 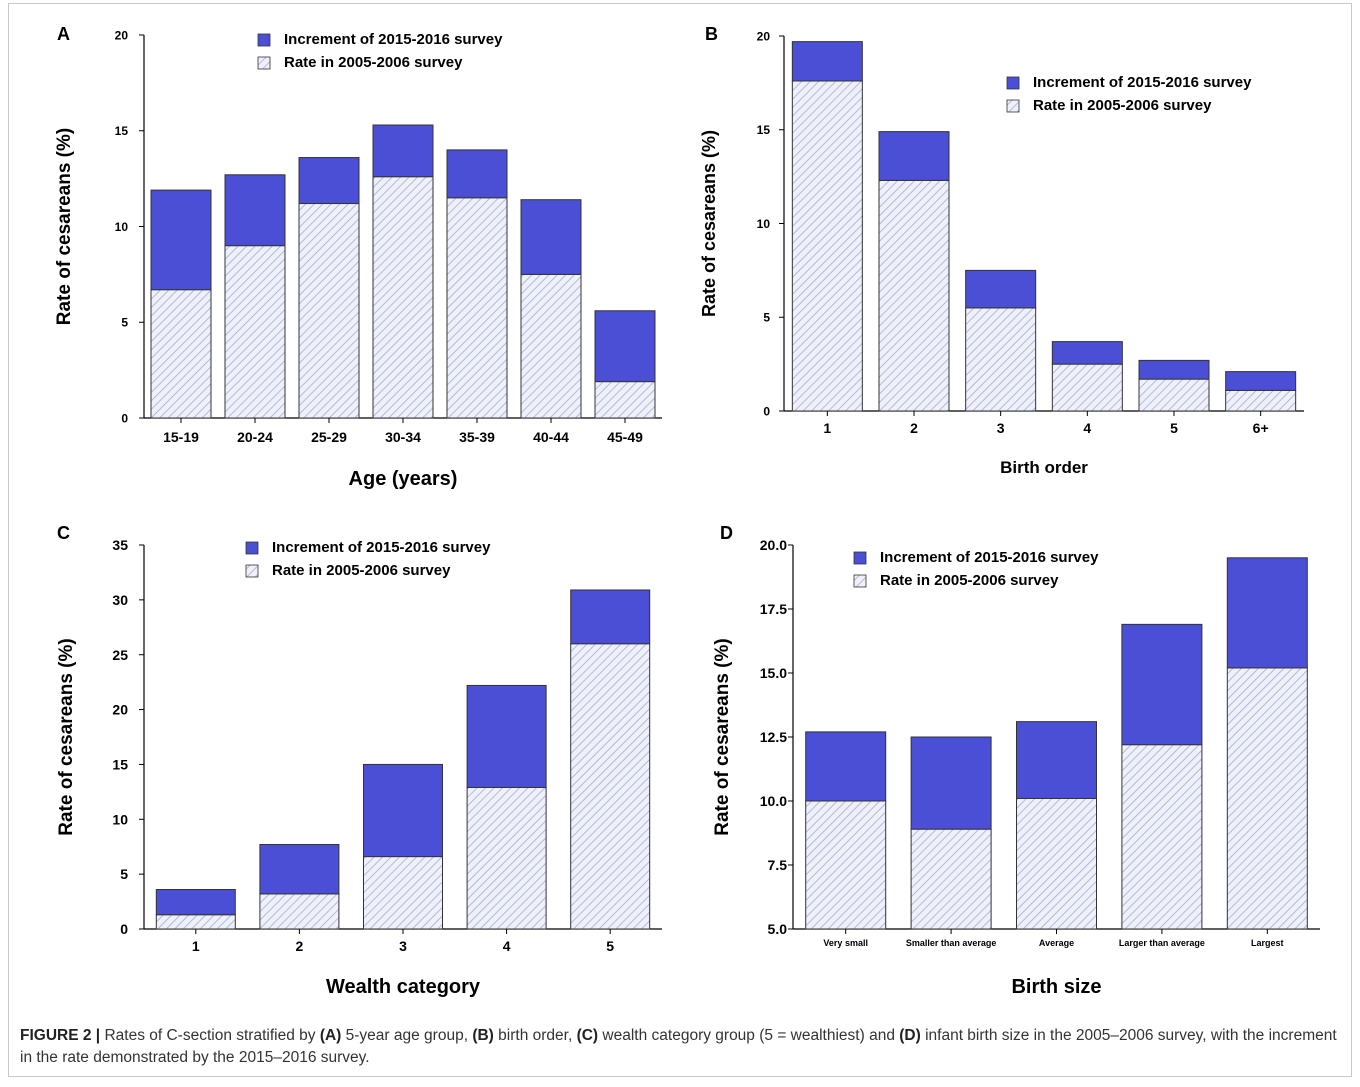 What do you see at coordinates (122, 35) in the screenshot?
I see `y-tick-label-a: 20` at bounding box center [122, 35].